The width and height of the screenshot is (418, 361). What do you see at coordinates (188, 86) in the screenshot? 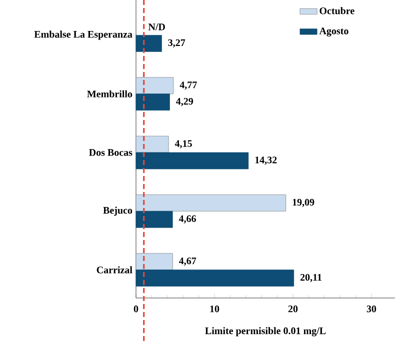
I see `data-label: 4,77` at bounding box center [188, 86].